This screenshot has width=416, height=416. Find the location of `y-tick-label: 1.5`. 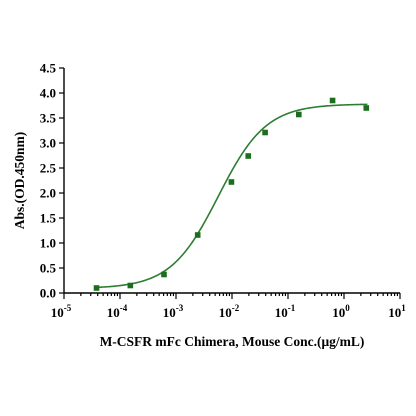

y-tick-label: 1.5 is located at coordinates (48, 218).